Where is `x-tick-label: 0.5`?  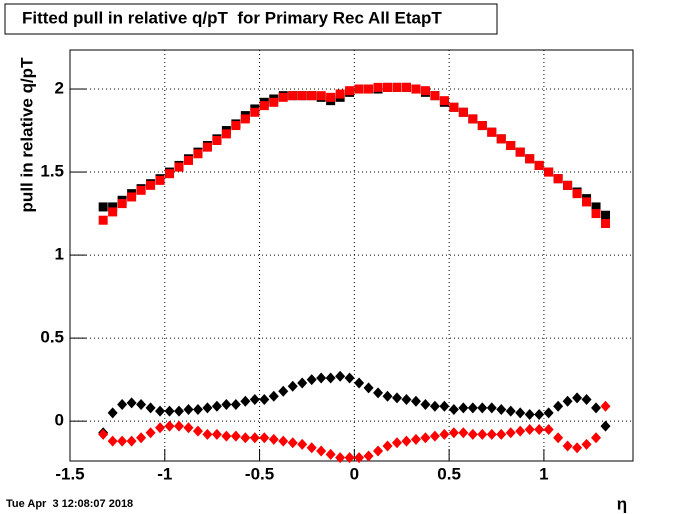
x-tick-label: 0.5 is located at coordinates (449, 473).